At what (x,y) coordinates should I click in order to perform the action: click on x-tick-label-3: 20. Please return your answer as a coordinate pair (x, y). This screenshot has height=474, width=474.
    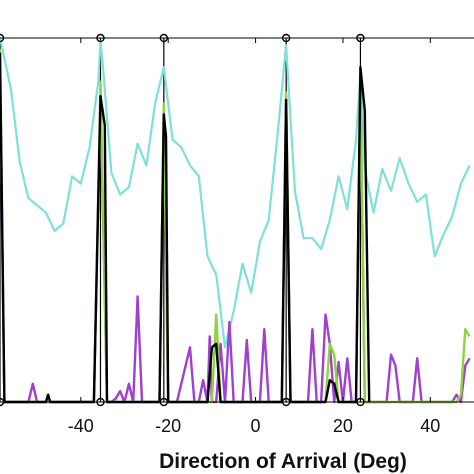
    Looking at the image, I should click on (343, 426).